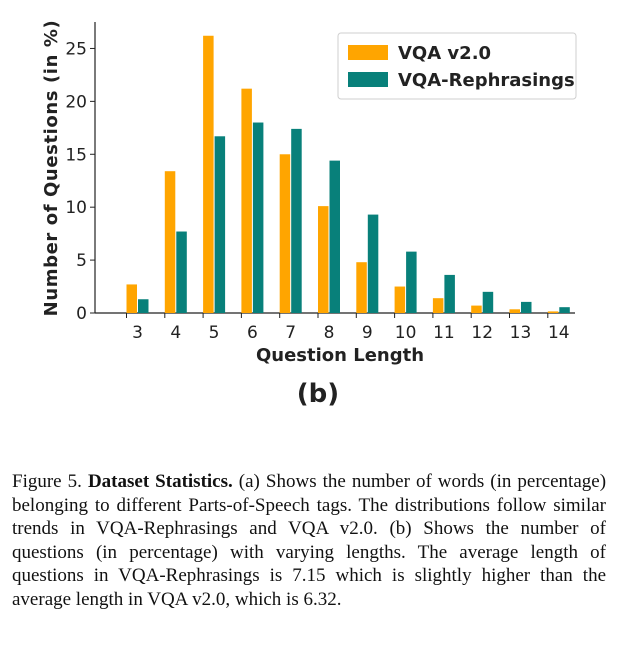  Describe the element at coordinates (47, 481) in the screenshot. I see `caption-figure-label: Figure 5.` at that location.